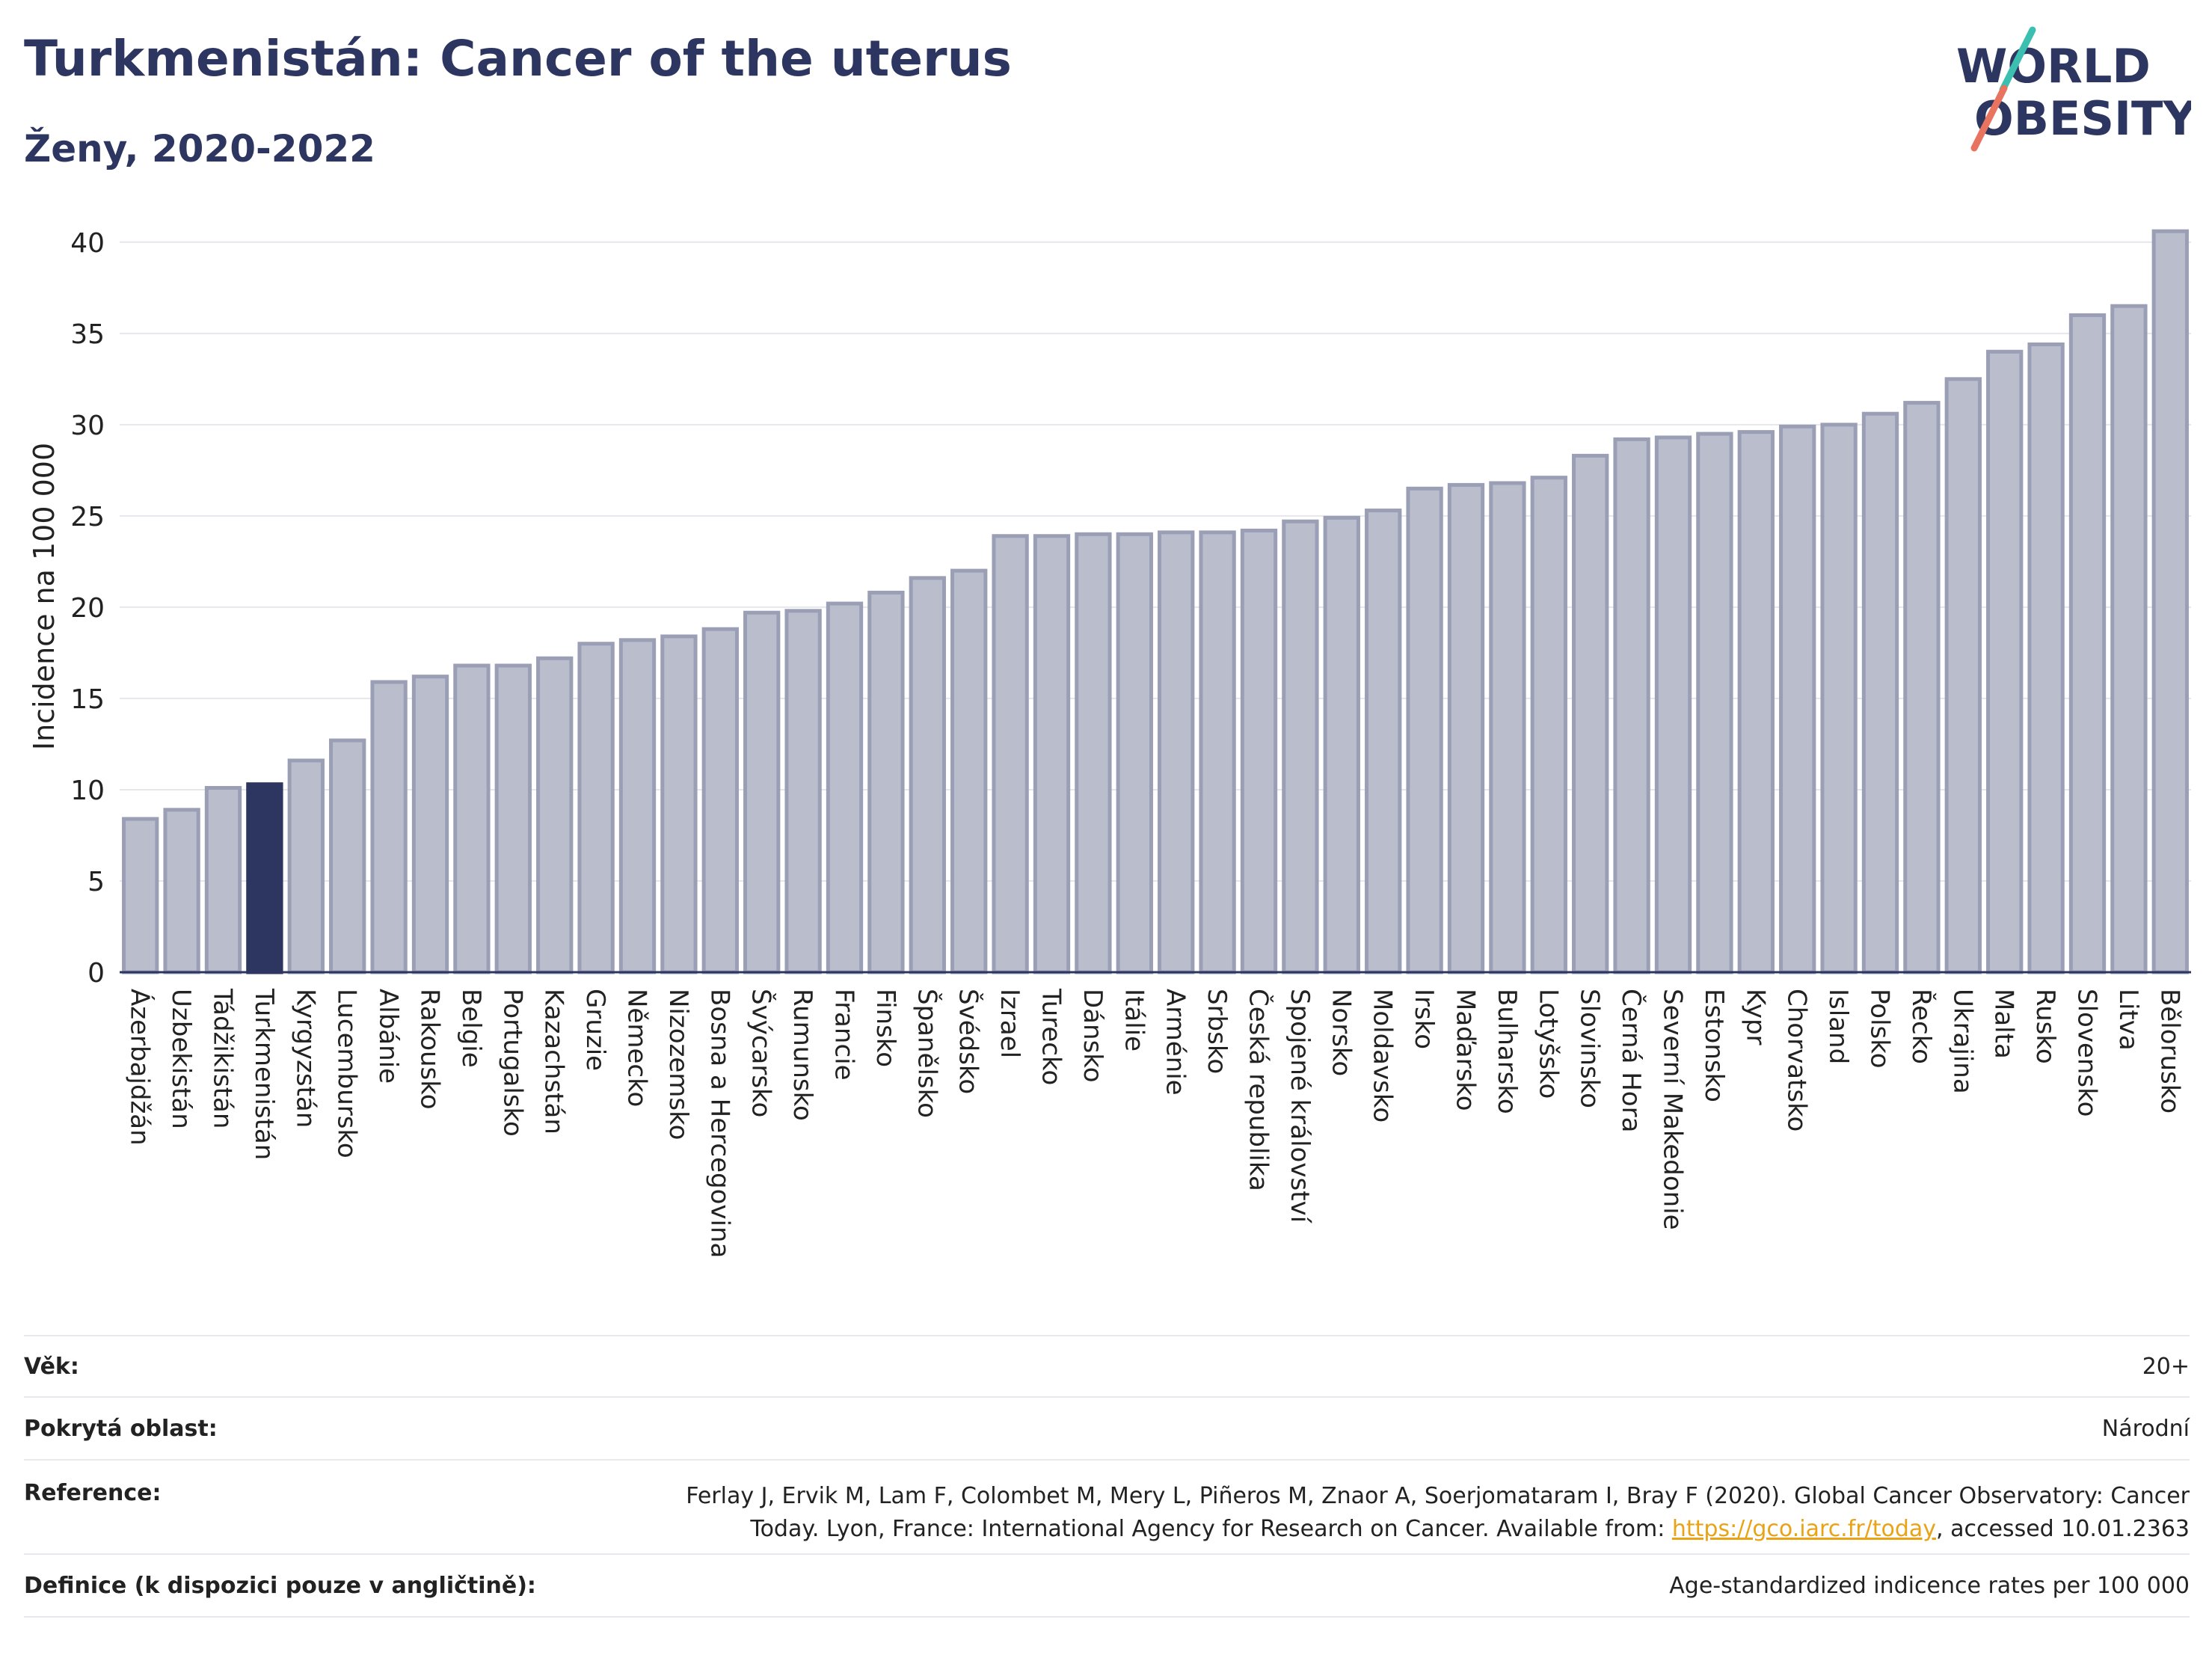 The width and height of the screenshot is (2212, 1655). What do you see at coordinates (1590, 713) in the screenshot?
I see `bar-Slovinsko` at bounding box center [1590, 713].